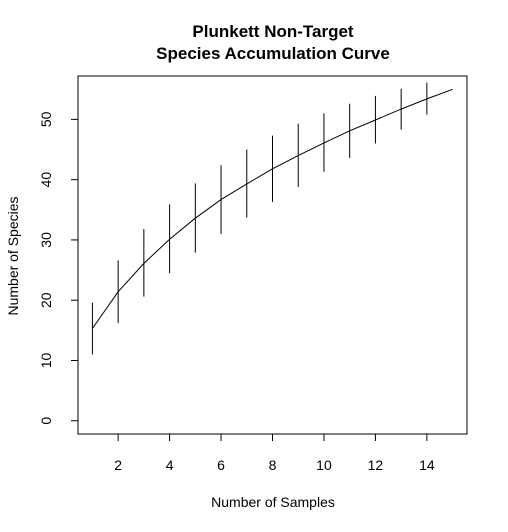 The height and width of the screenshot is (532, 508). Describe the element at coordinates (58, 268) in the screenshot. I see `y-axis: 0 10 20 30 40 50` at that location.